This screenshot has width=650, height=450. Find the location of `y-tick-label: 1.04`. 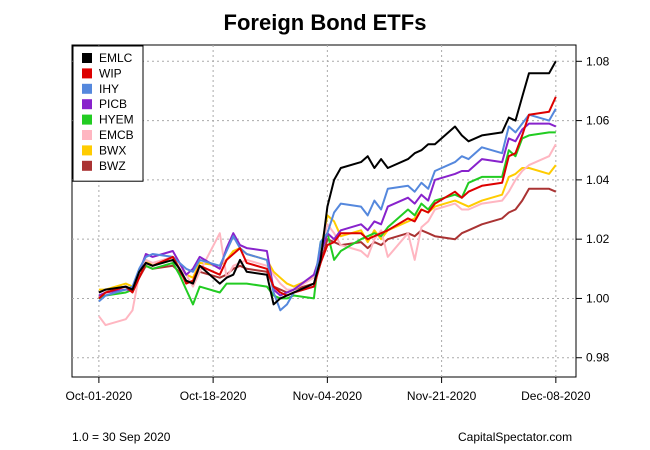

y-tick-label: 1.04 is located at coordinates (598, 180).